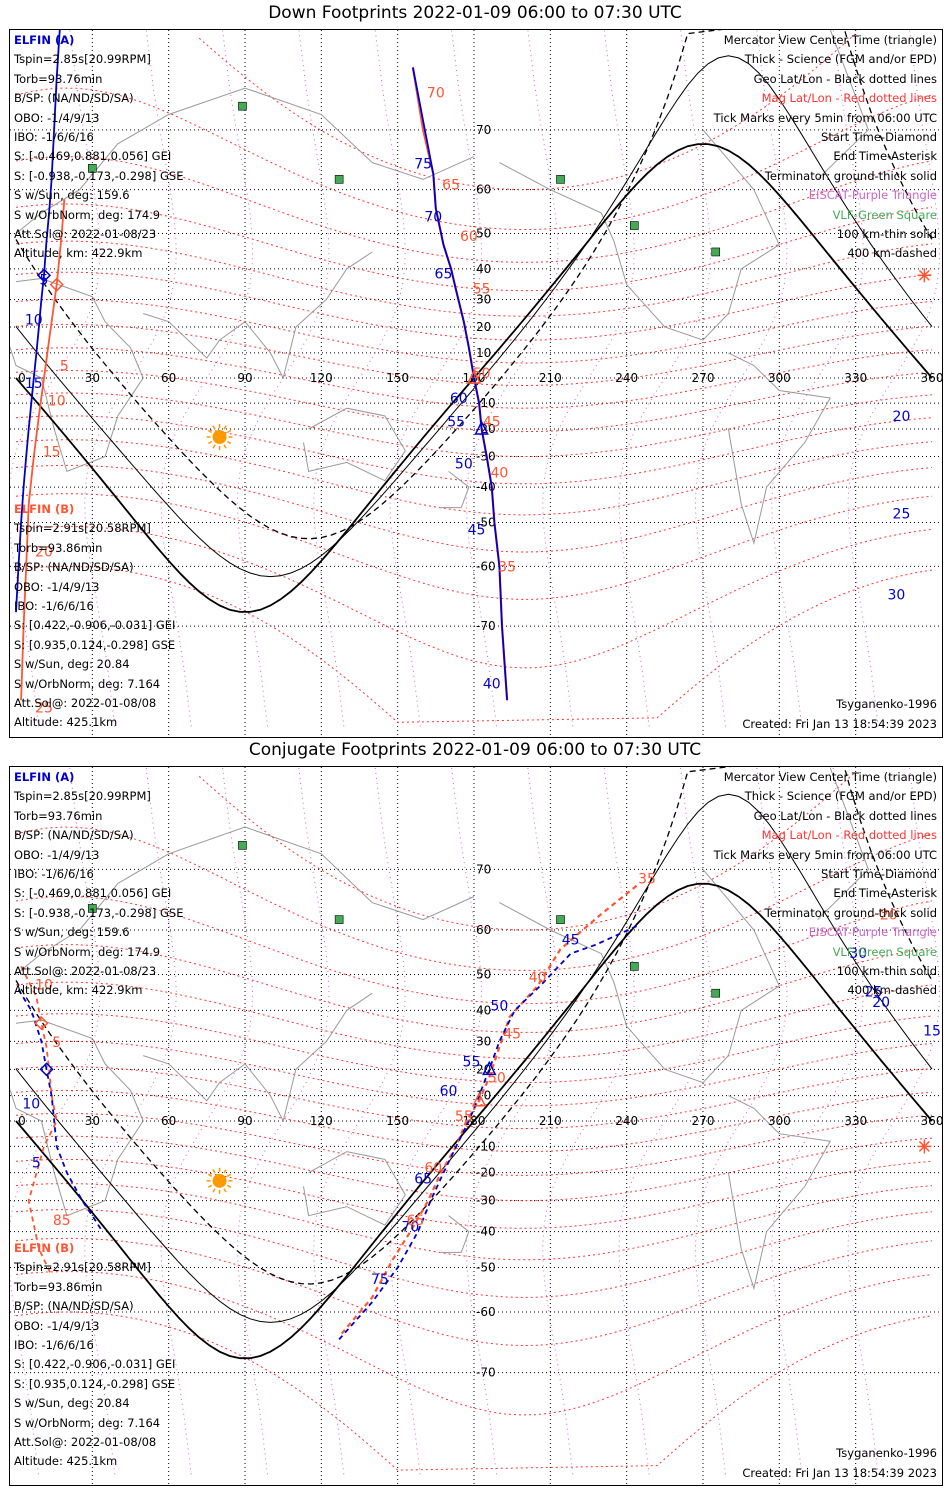 The width and height of the screenshot is (950, 1500). Describe the element at coordinates (44, 709) in the screenshot. I see `elfin-b-minute-label: 25` at that location.